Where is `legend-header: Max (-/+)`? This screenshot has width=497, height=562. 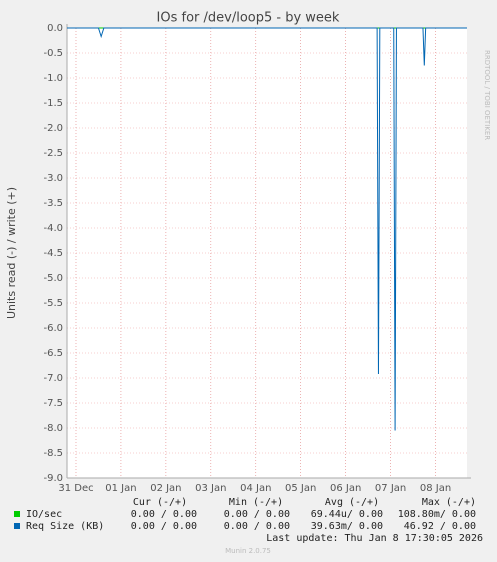 legend-header: Max (-/+) is located at coordinates (449, 502).